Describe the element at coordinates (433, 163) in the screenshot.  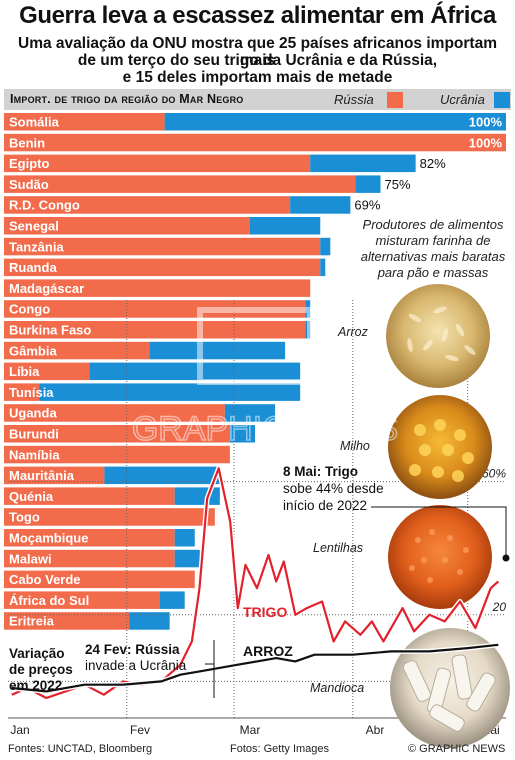
I see `bar-data-label: 82%` at that location.